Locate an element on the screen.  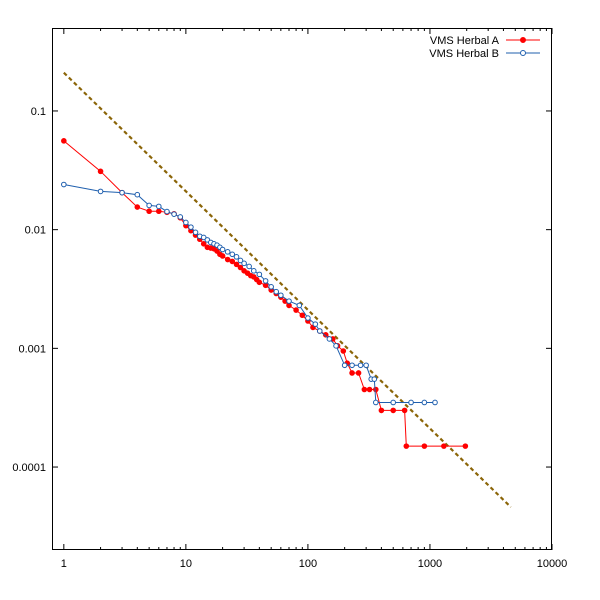
x-tick-label: 100 is located at coordinates (308, 564).